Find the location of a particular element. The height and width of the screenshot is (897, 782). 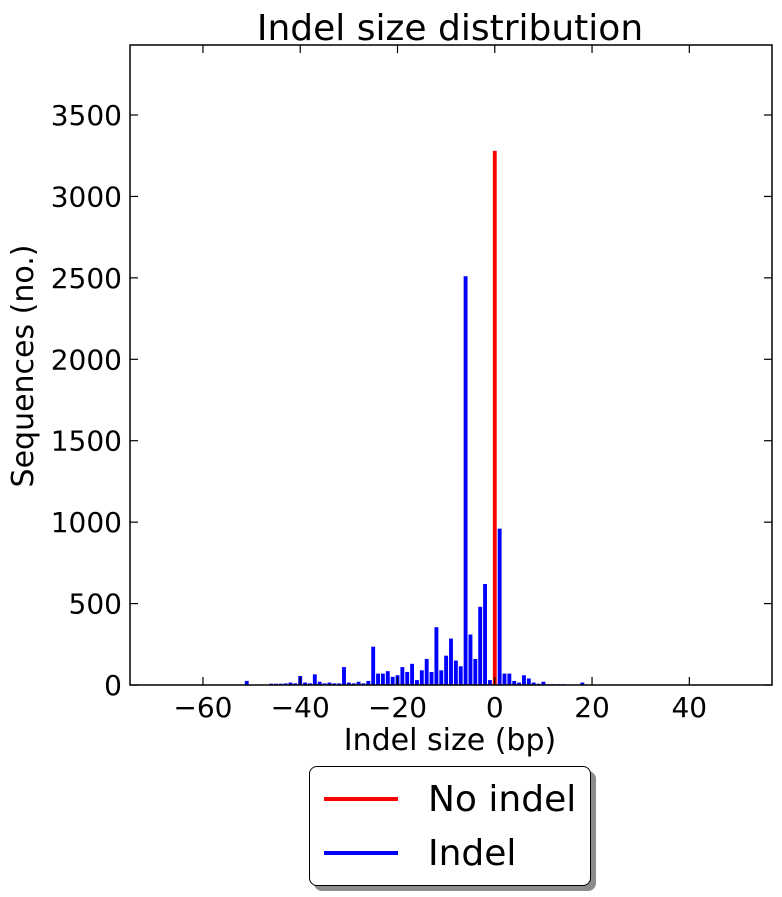

y-tick-label: 3000 is located at coordinates (86, 196).